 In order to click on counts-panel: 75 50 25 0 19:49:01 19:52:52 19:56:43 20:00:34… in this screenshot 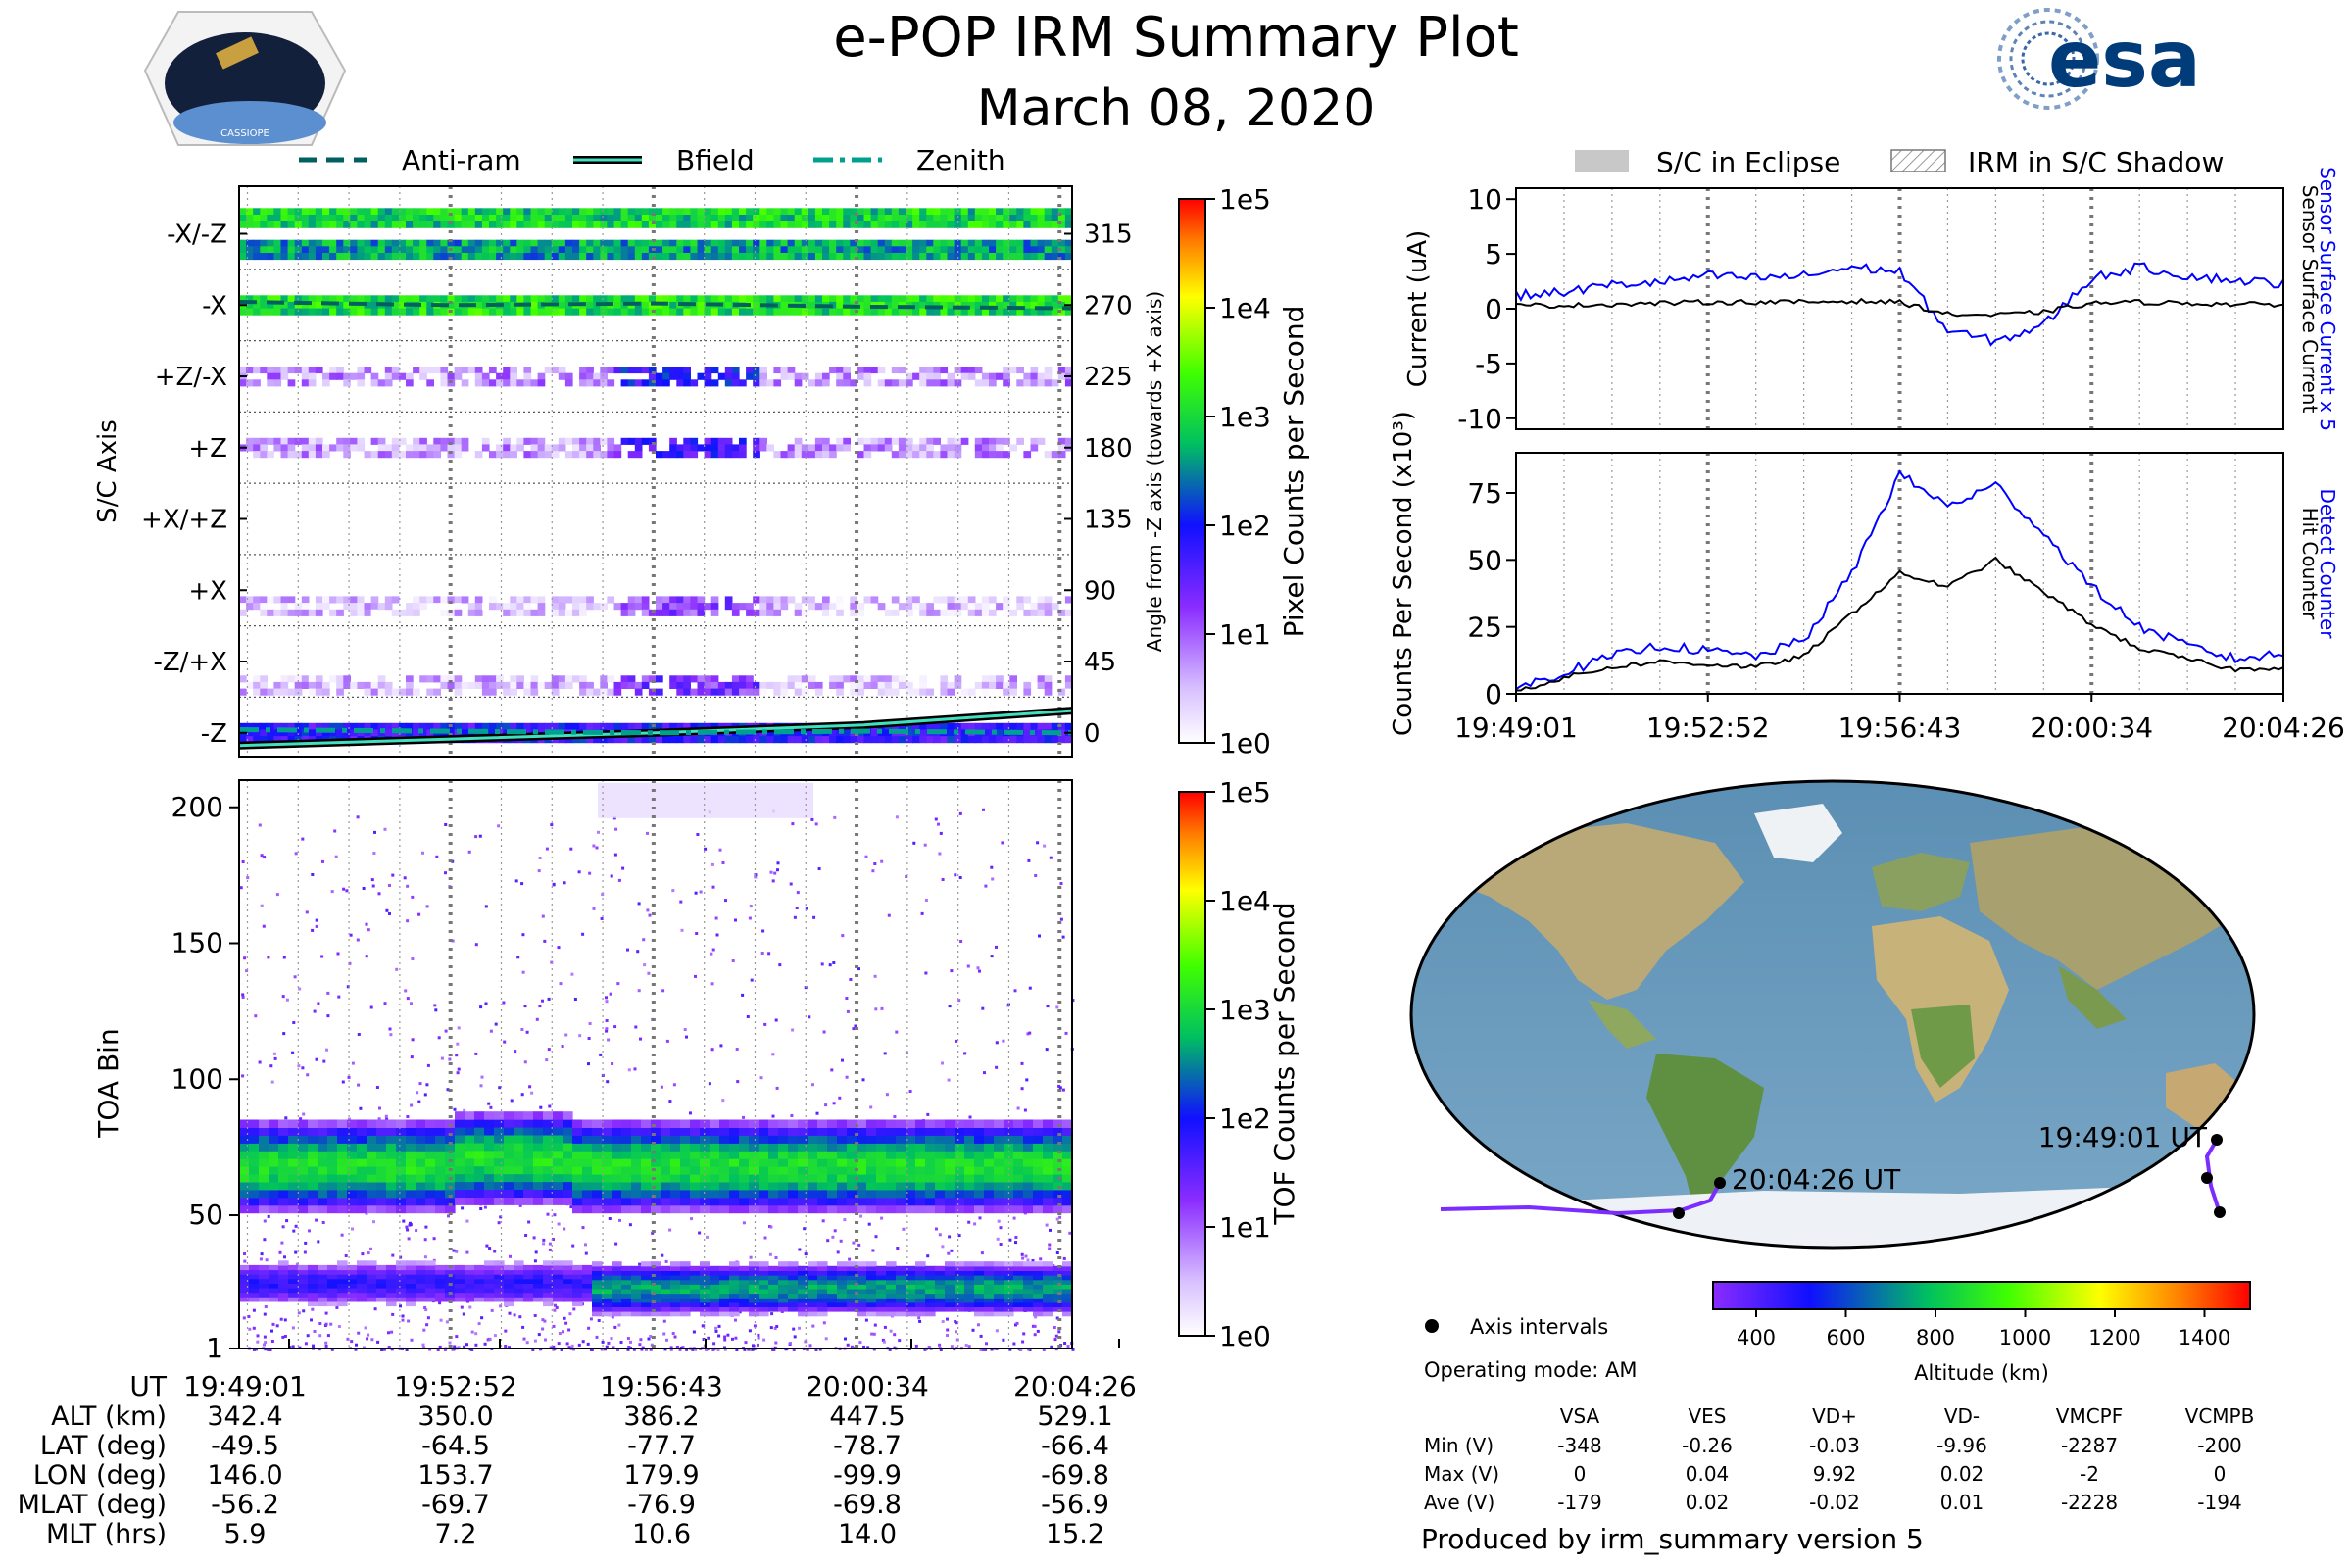, I will do `click(1867, 577)`.